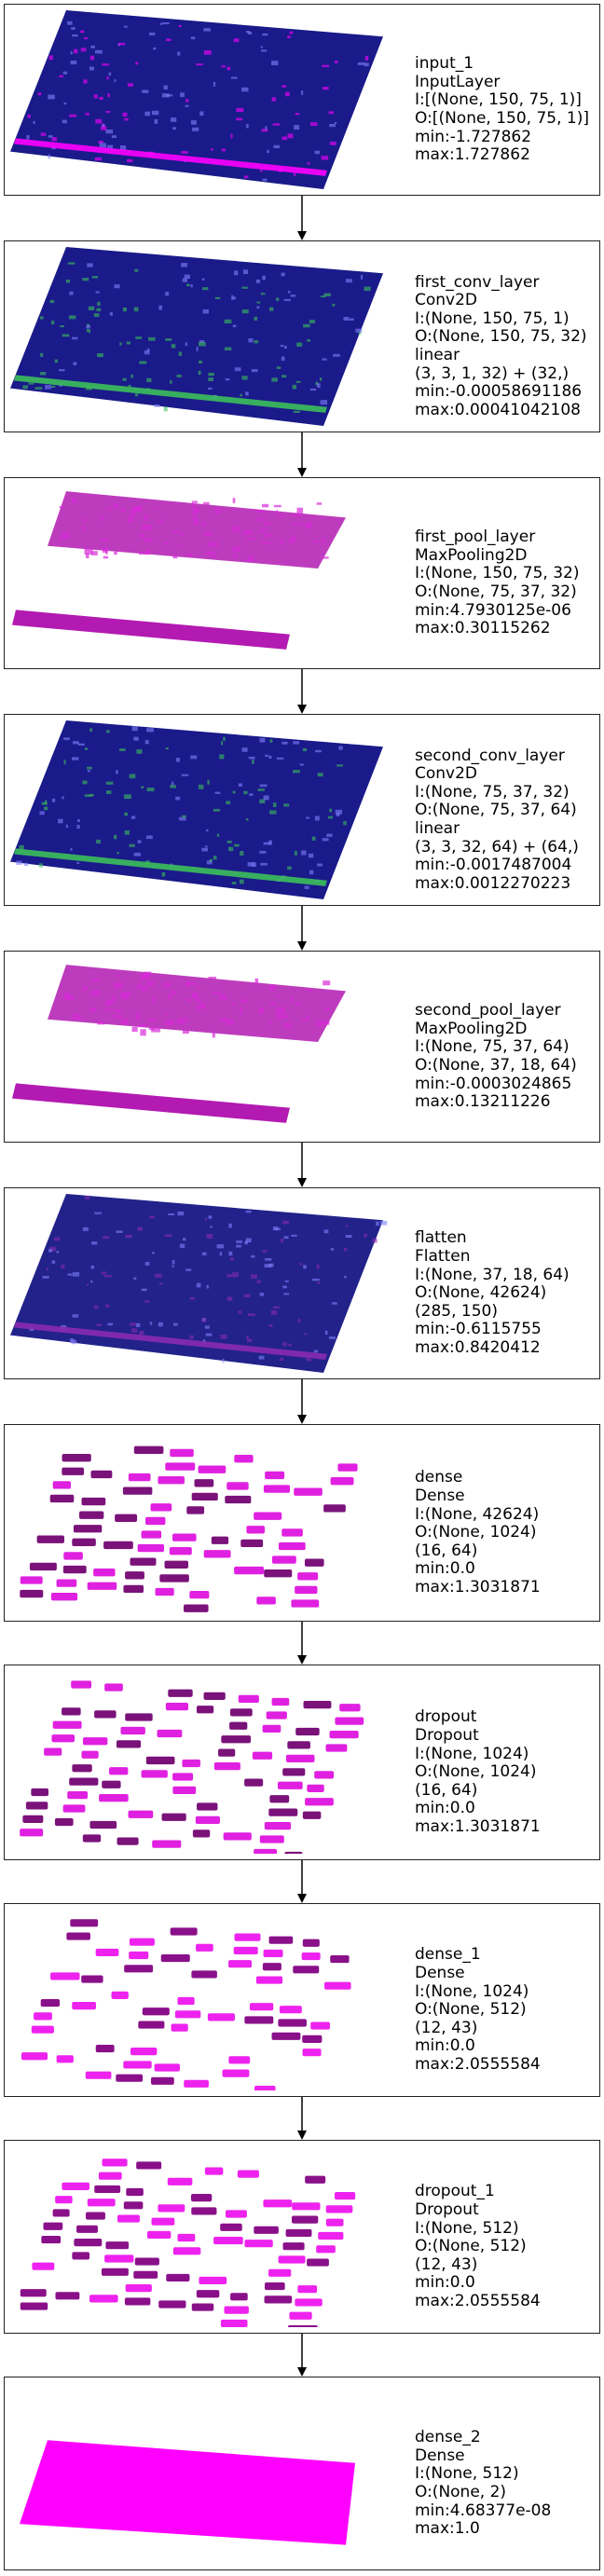 Image resolution: width=604 pixels, height=2576 pixels. What do you see at coordinates (492, 318) in the screenshot?
I see `layer-detail: I:(None, 150, 75, 1)` at bounding box center [492, 318].